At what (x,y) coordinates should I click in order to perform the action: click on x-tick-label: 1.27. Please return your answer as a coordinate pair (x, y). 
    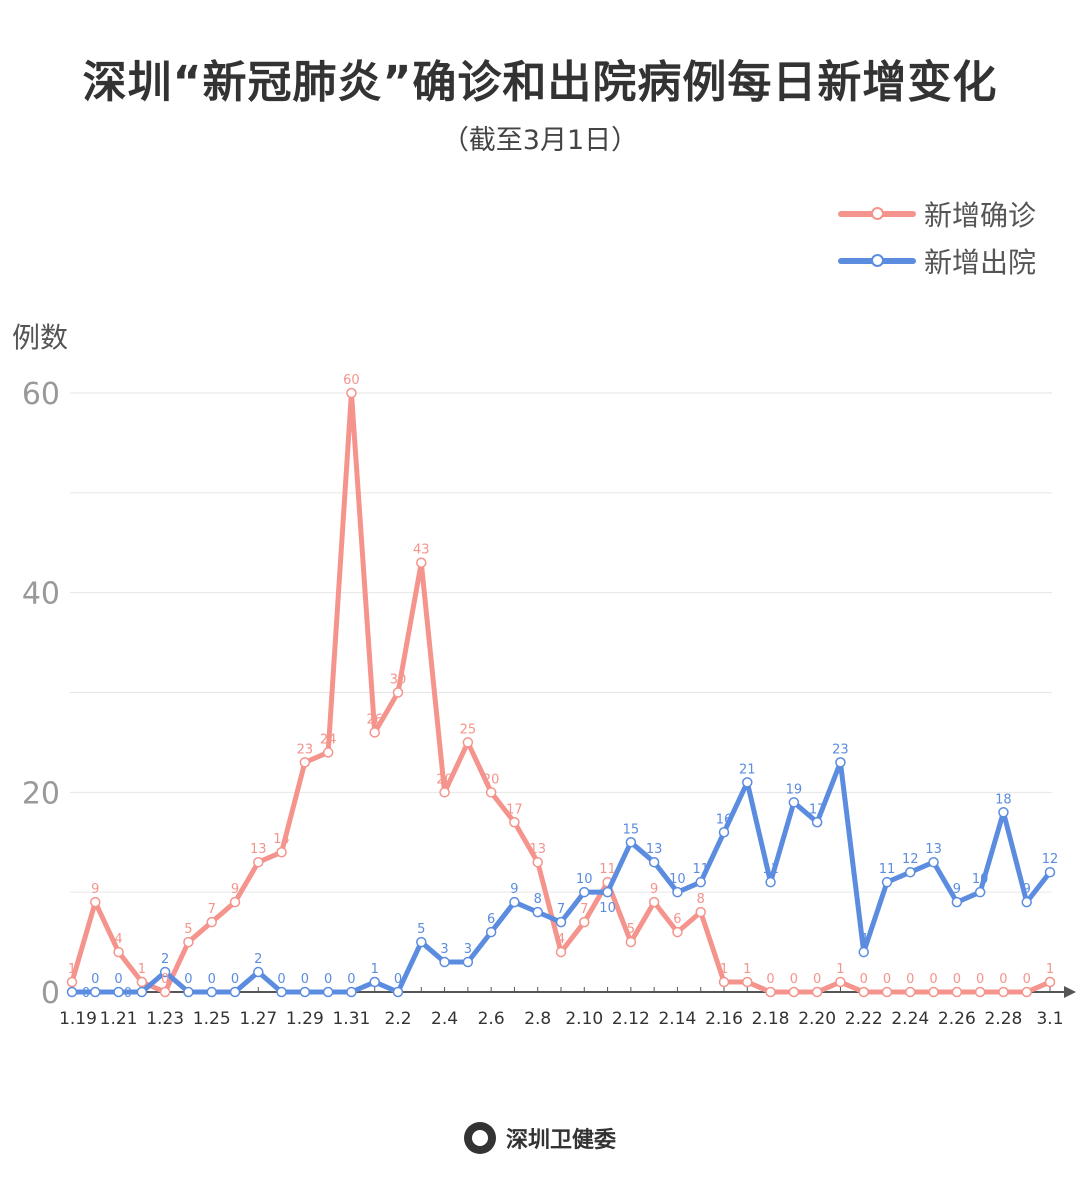
    Looking at the image, I should click on (258, 1019).